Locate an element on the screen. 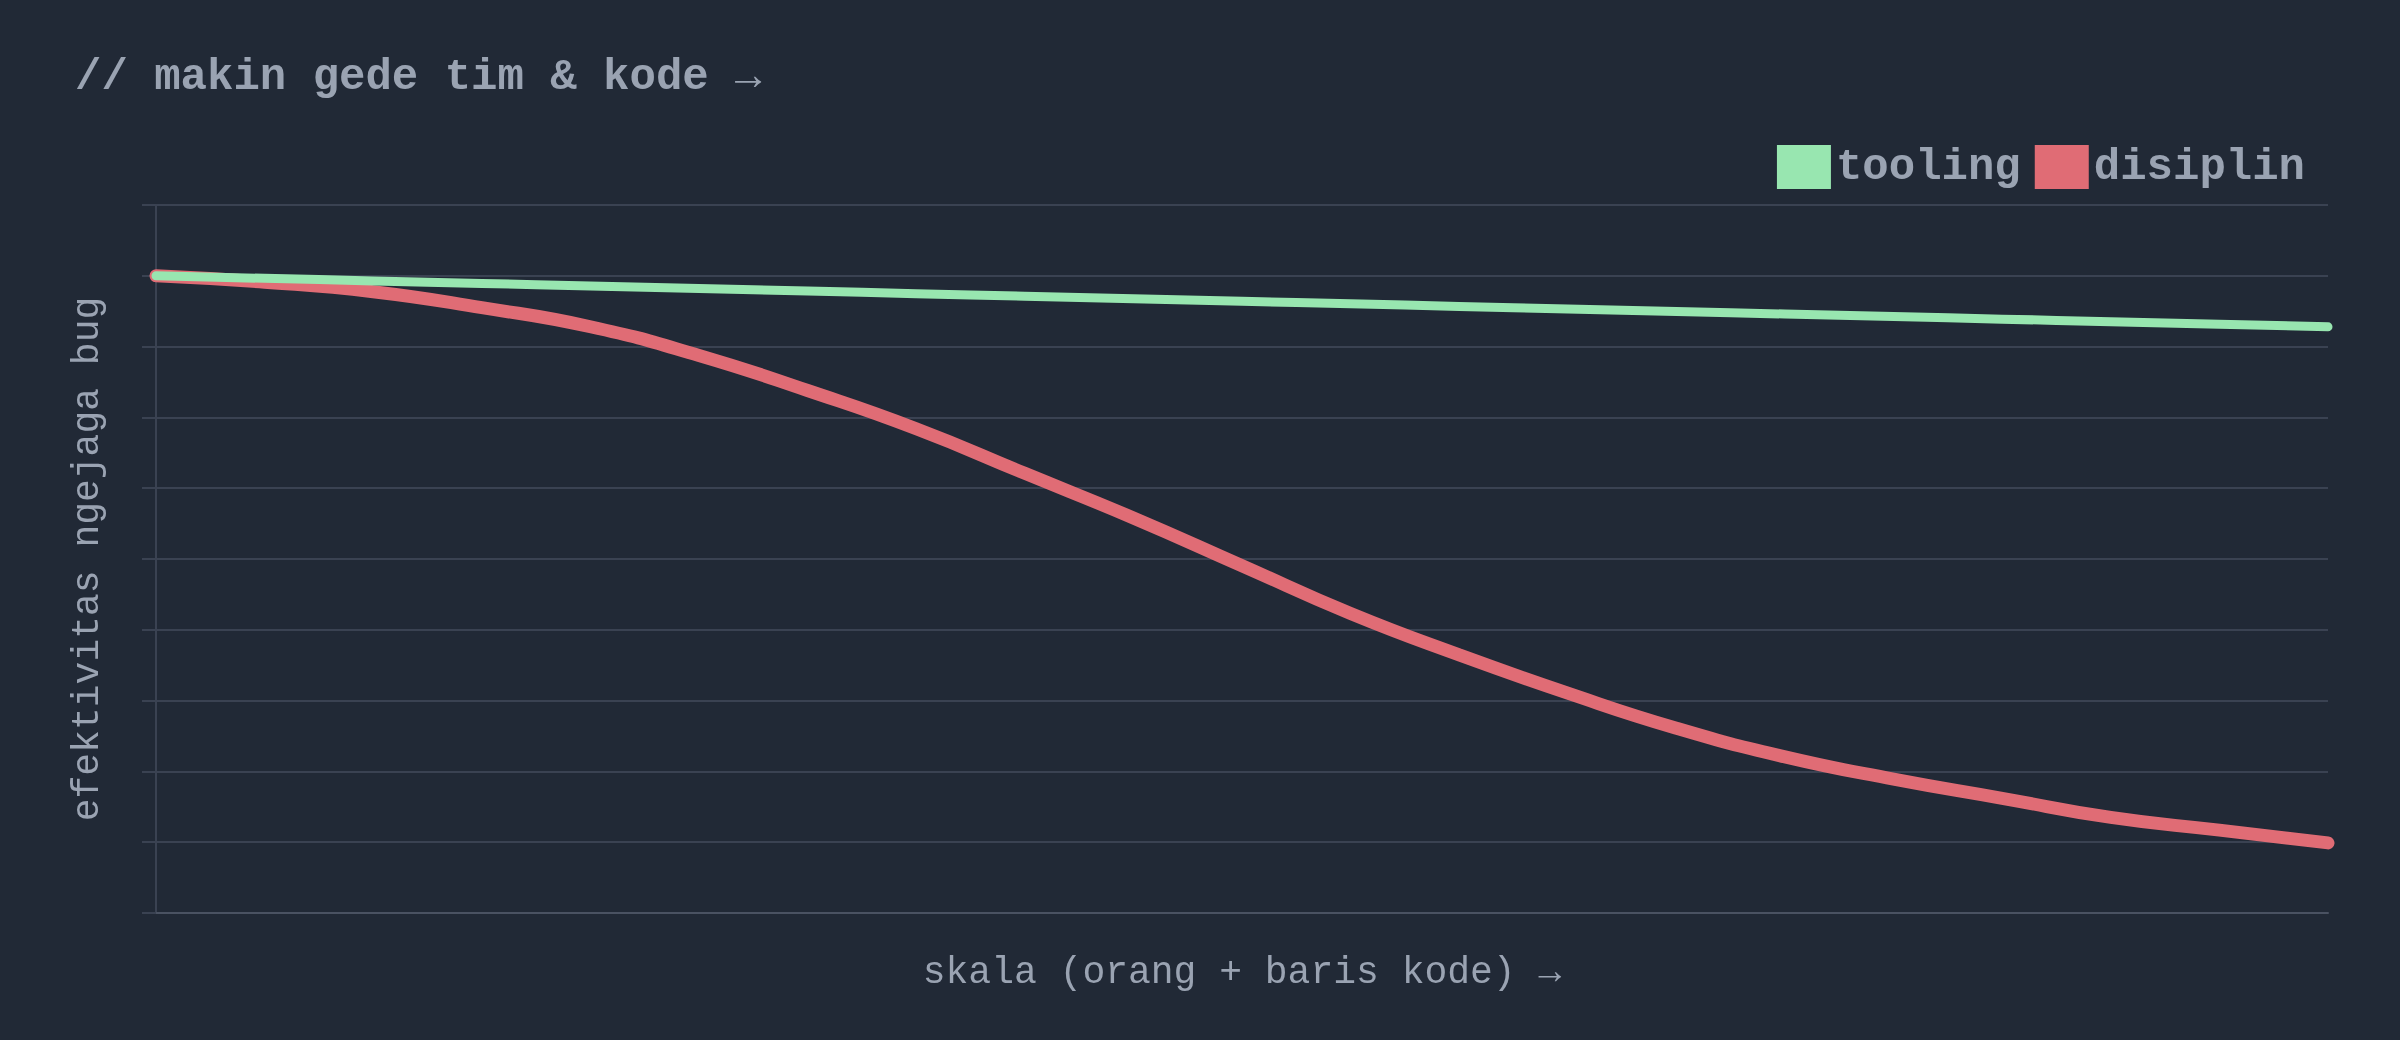 The height and width of the screenshot is (1040, 2400). legend-label: tooling is located at coordinates (1928, 167).